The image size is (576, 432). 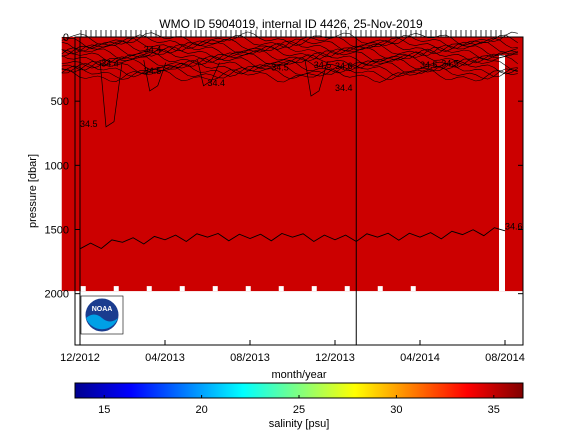 What do you see at coordinates (298, 375) in the screenshot?
I see `x-axis-label: month/year` at bounding box center [298, 375].